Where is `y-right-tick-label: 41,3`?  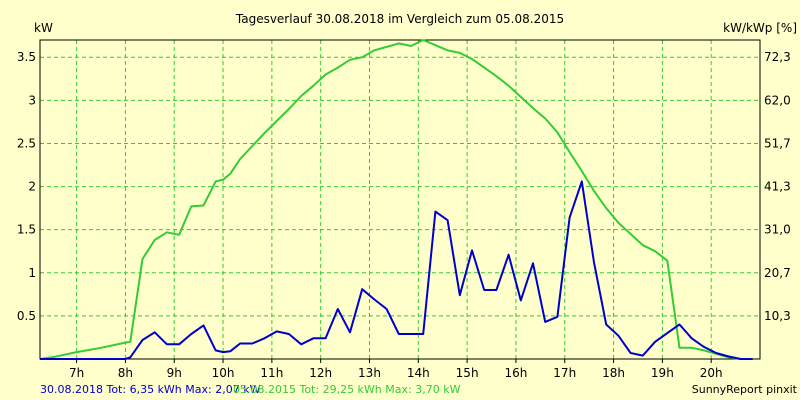
y-right-tick-label: 41,3 is located at coordinates (777, 187).